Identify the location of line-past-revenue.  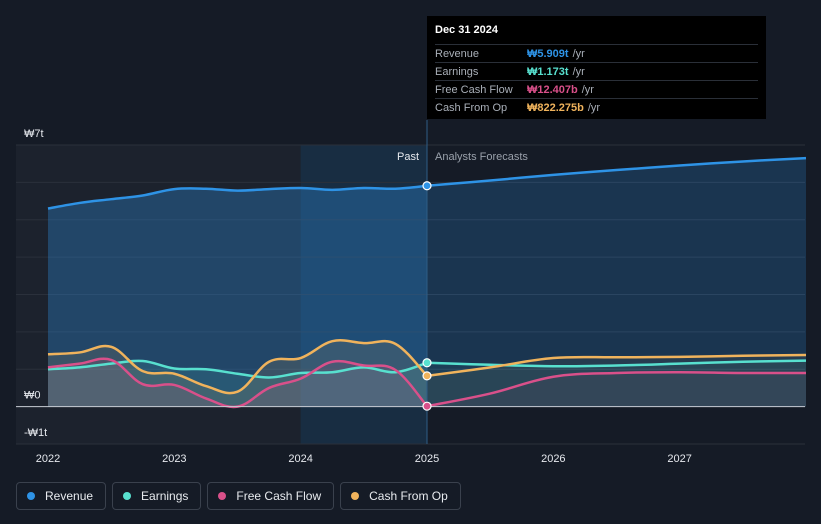
(237, 197).